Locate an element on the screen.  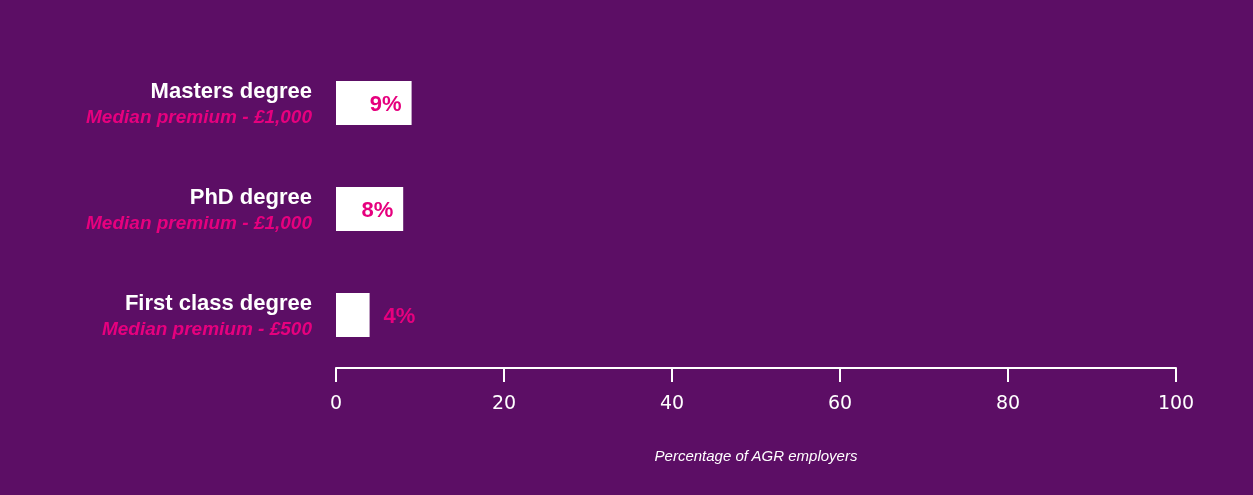
x-tick-label: 40 is located at coordinates (672, 401).